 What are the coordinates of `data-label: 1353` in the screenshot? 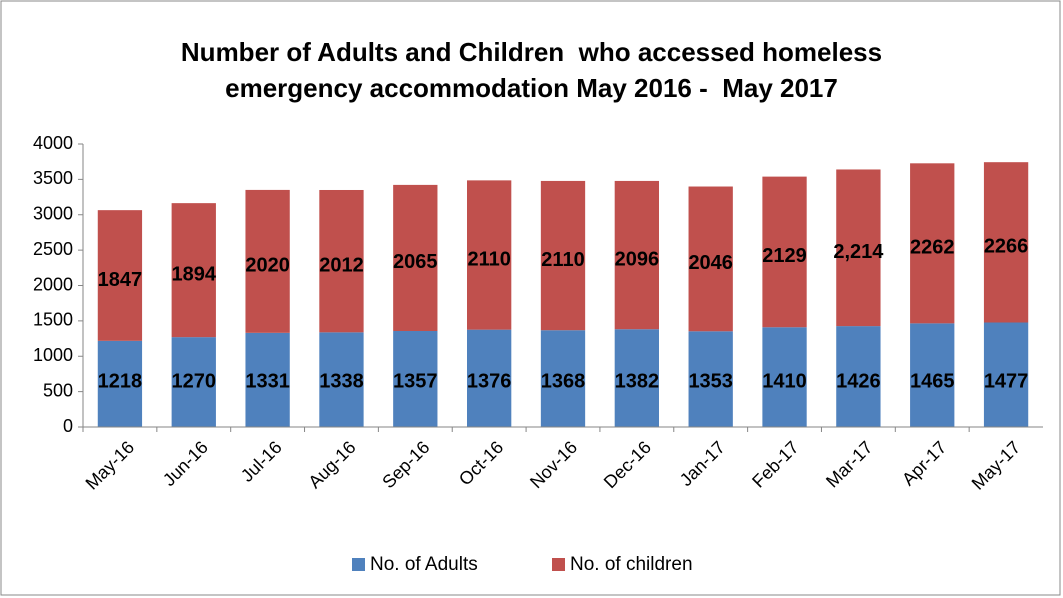 It's located at (710, 381).